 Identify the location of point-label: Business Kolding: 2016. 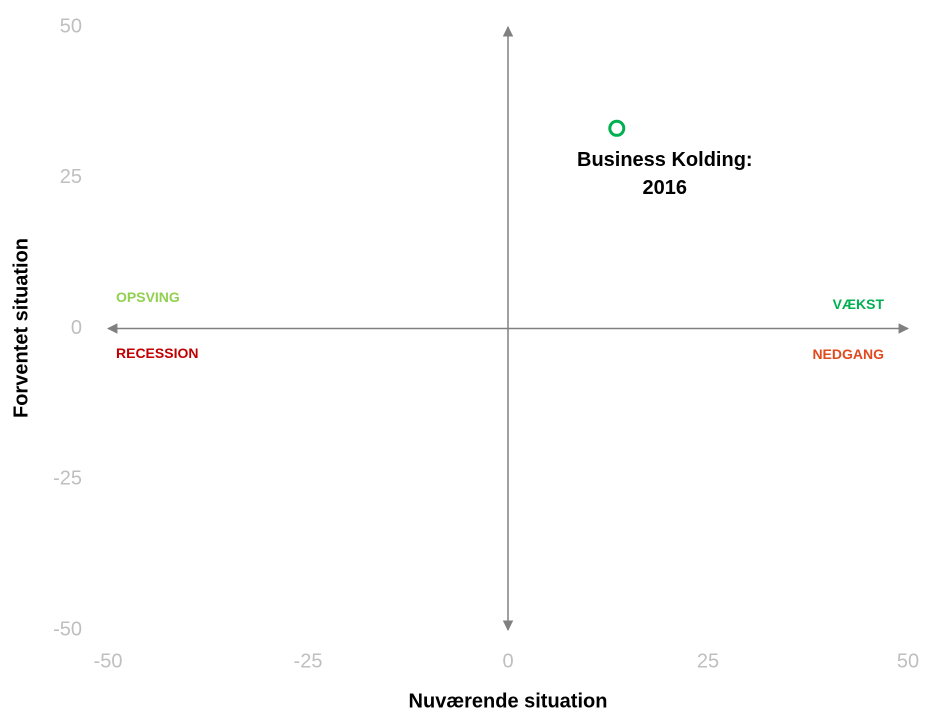
(665, 174).